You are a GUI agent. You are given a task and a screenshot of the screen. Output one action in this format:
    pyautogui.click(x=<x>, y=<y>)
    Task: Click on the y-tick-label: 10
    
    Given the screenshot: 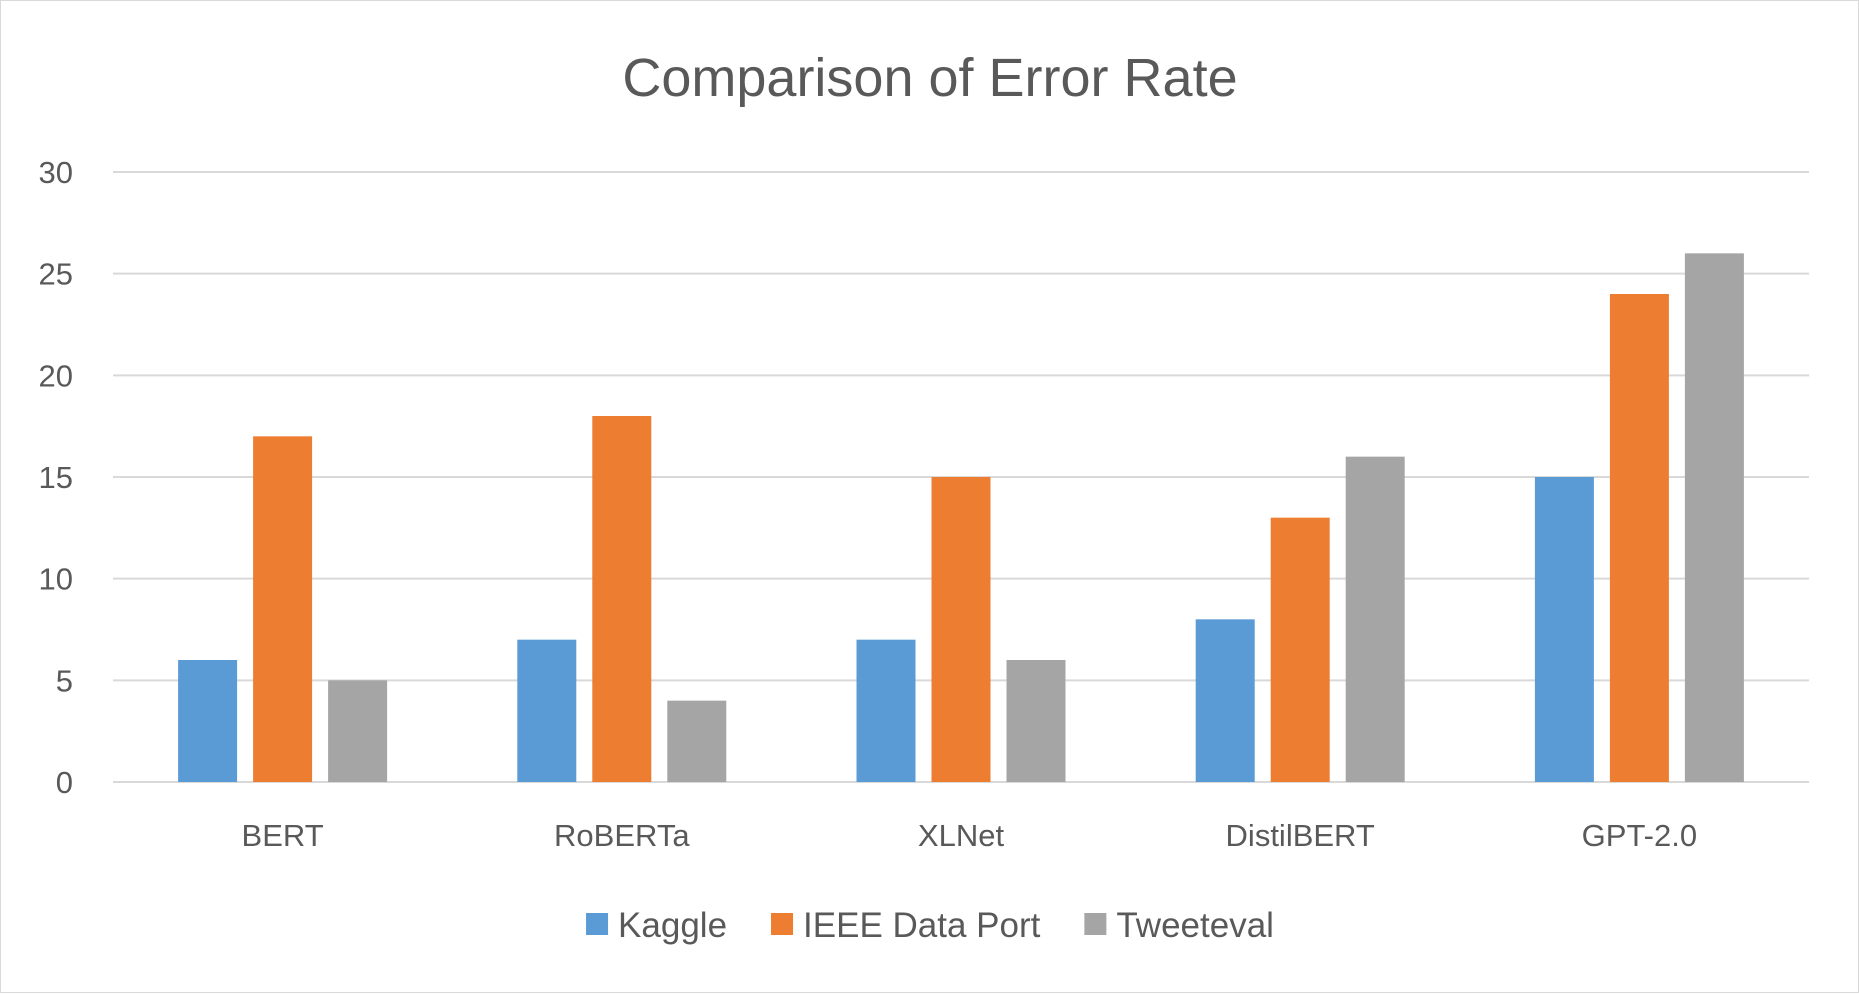 What is the action you would take?
    pyautogui.click(x=56, y=579)
    